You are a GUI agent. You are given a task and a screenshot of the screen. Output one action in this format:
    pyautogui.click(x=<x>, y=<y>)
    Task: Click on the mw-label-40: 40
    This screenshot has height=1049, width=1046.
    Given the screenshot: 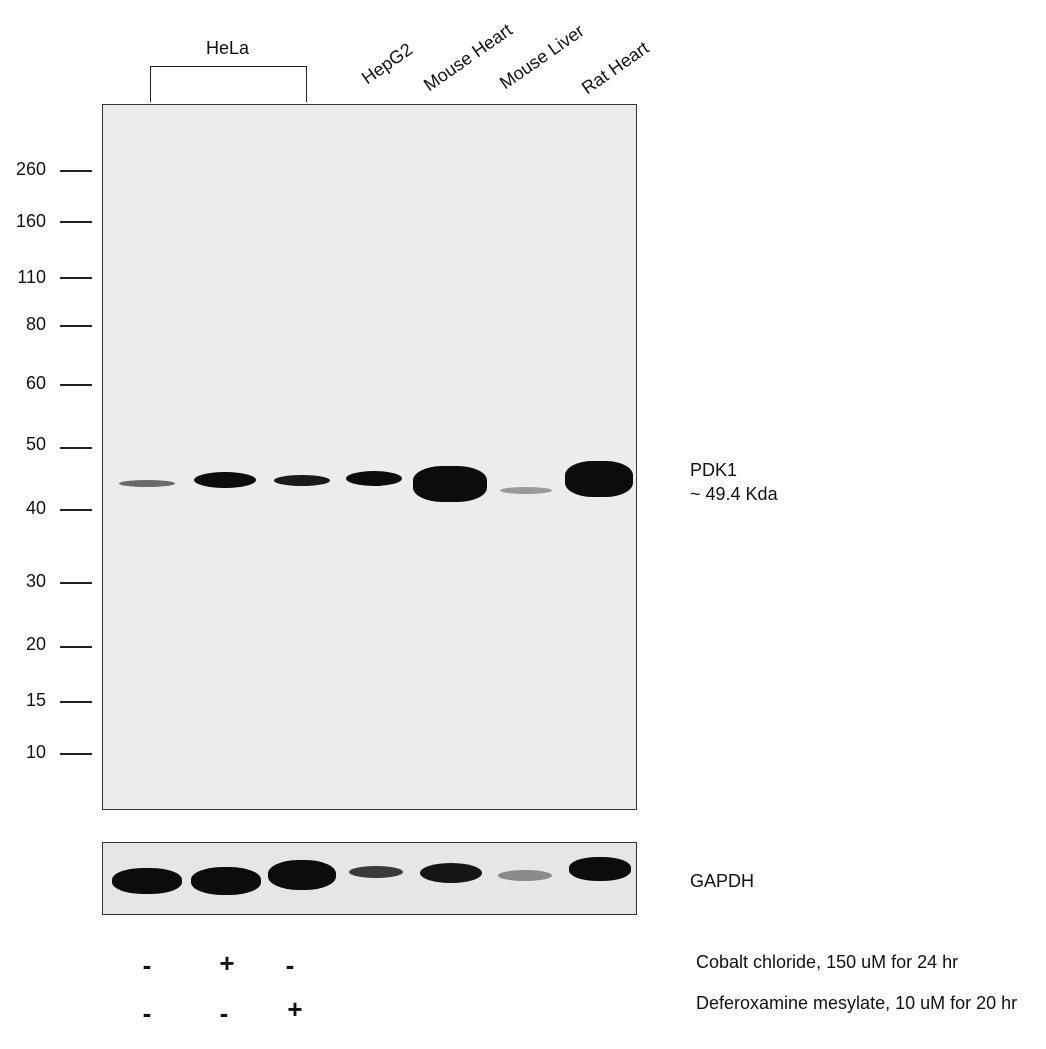 What is the action you would take?
    pyautogui.click(x=35, y=508)
    